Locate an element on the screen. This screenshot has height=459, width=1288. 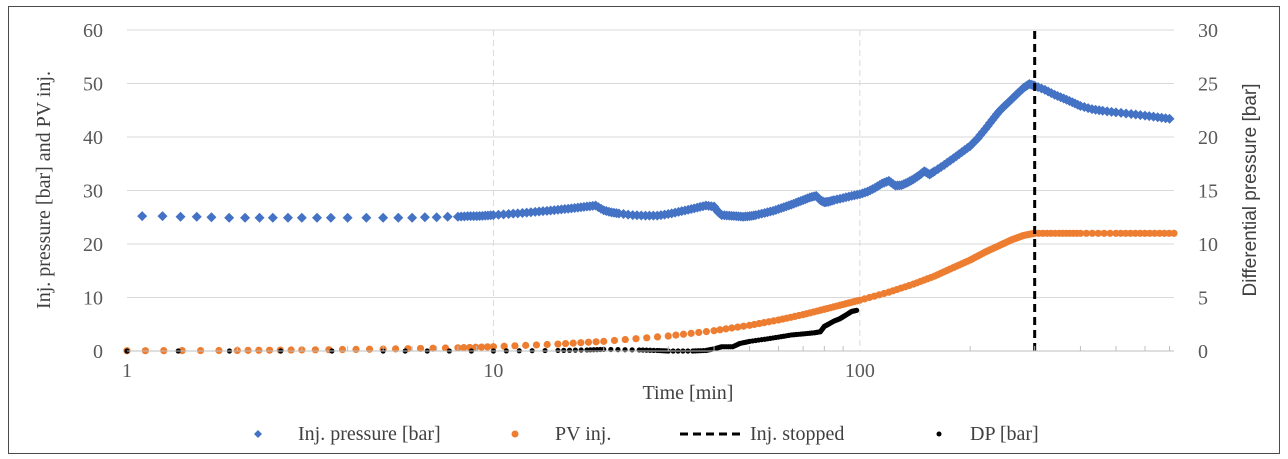
y-tick-label: 20 is located at coordinates (93, 245).